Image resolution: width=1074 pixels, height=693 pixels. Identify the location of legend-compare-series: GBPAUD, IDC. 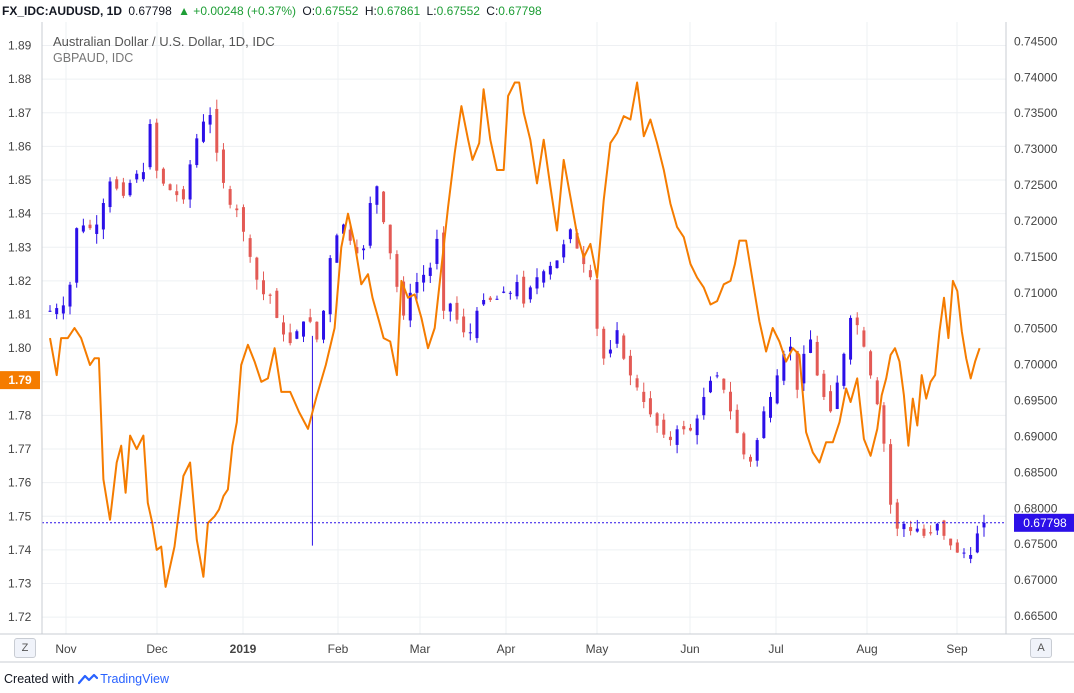
(93, 58).